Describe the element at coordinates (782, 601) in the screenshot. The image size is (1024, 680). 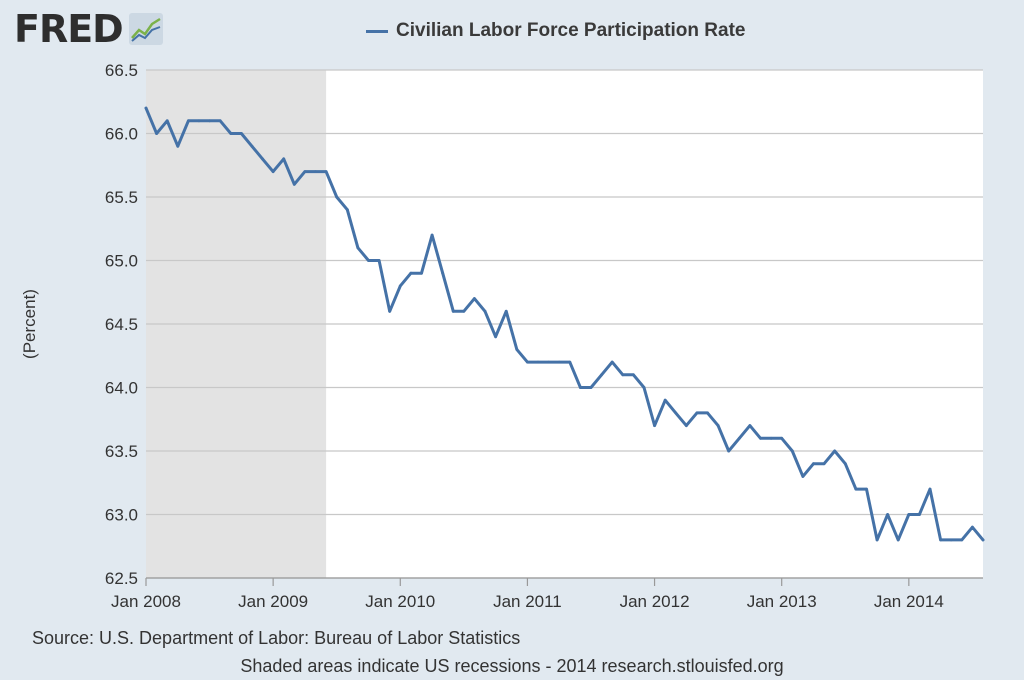
I see `x-tick-label: Jan 2013` at that location.